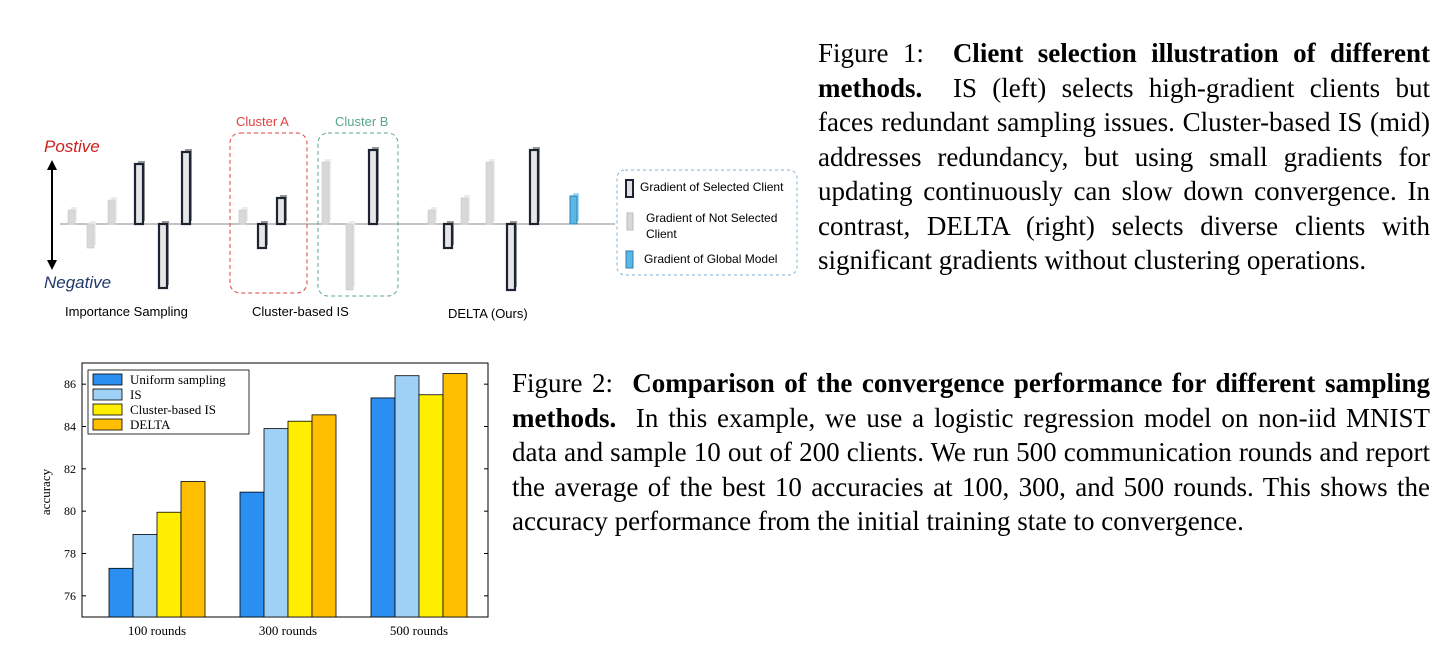  Describe the element at coordinates (70, 554) in the screenshot. I see `y-tick-label: 78` at that location.